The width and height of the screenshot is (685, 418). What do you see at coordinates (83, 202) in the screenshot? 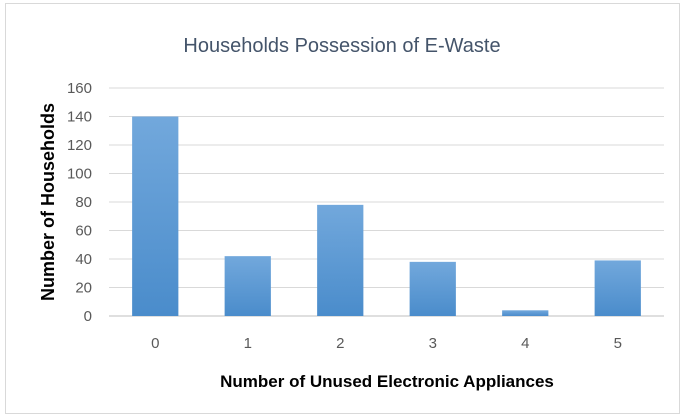
I see `y-tick-label: 80` at bounding box center [83, 202].